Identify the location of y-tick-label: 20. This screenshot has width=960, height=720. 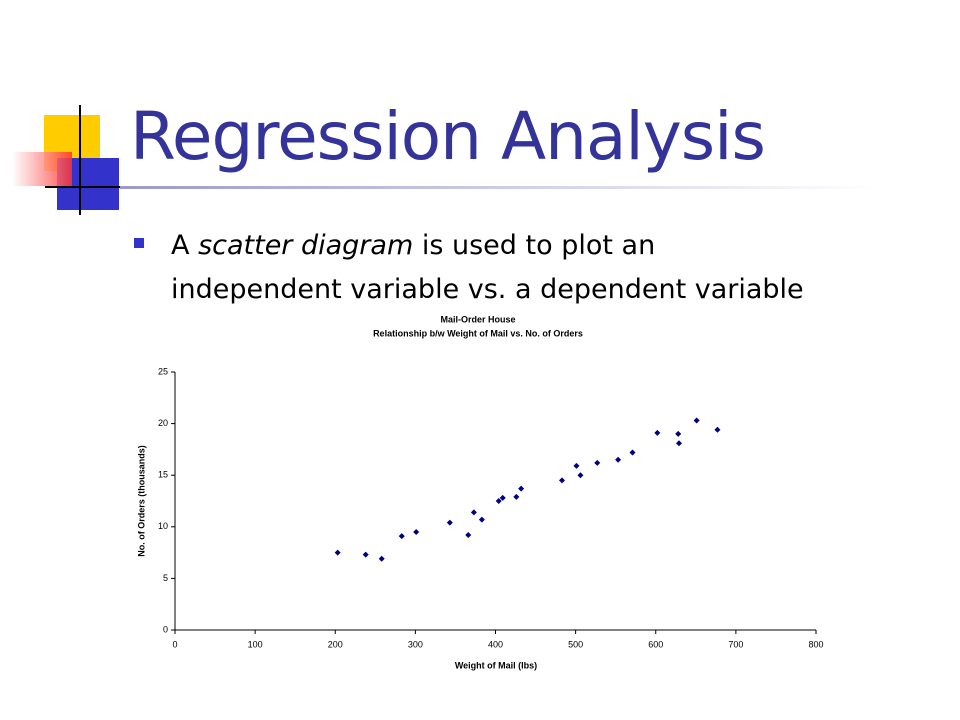
(163, 423).